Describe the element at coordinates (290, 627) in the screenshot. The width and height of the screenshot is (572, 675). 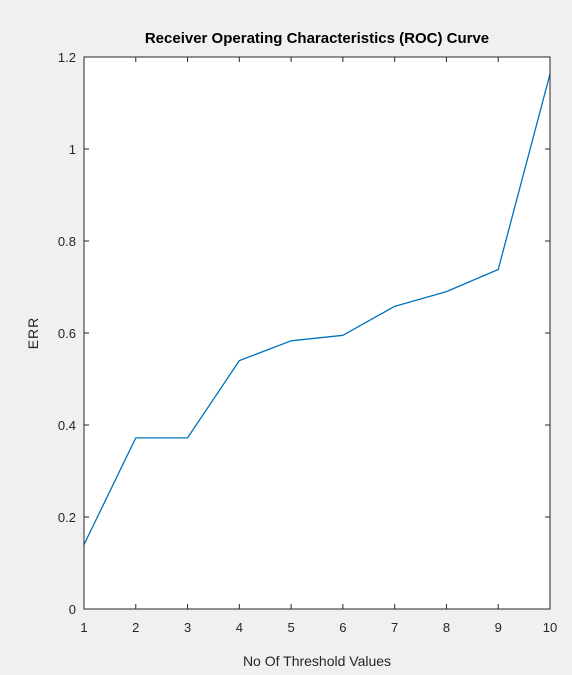
I see `x-tick-label: 5` at that location.